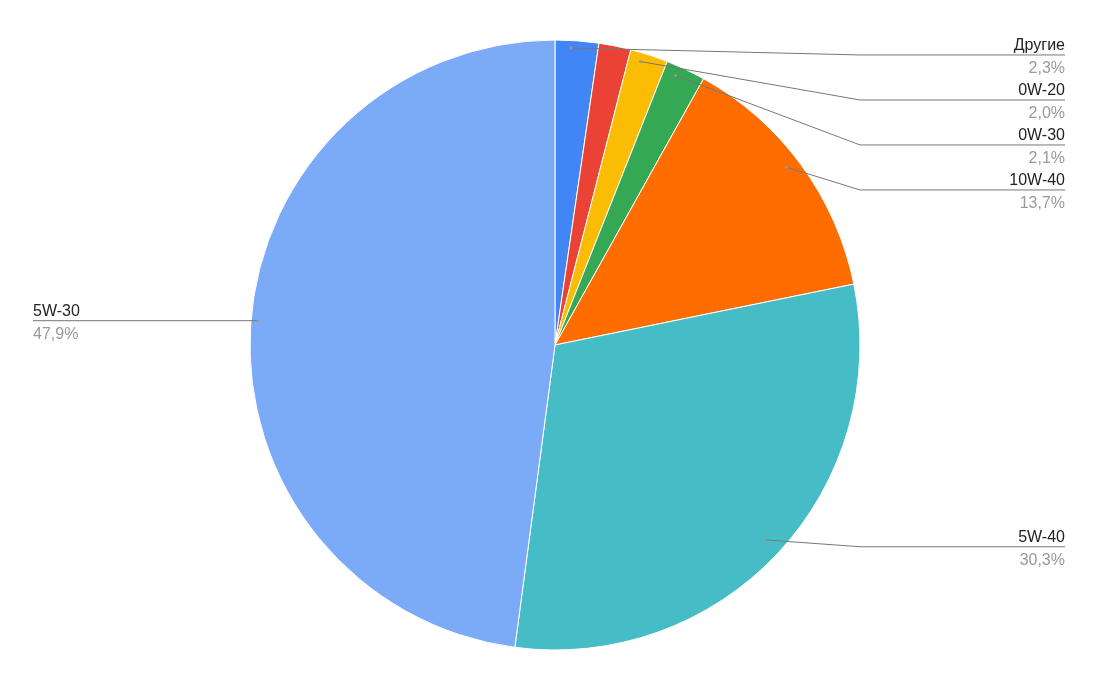 The width and height of the screenshot is (1100, 680). What do you see at coordinates (56, 310) in the screenshot?
I see `slice-label: 5W-30` at bounding box center [56, 310].